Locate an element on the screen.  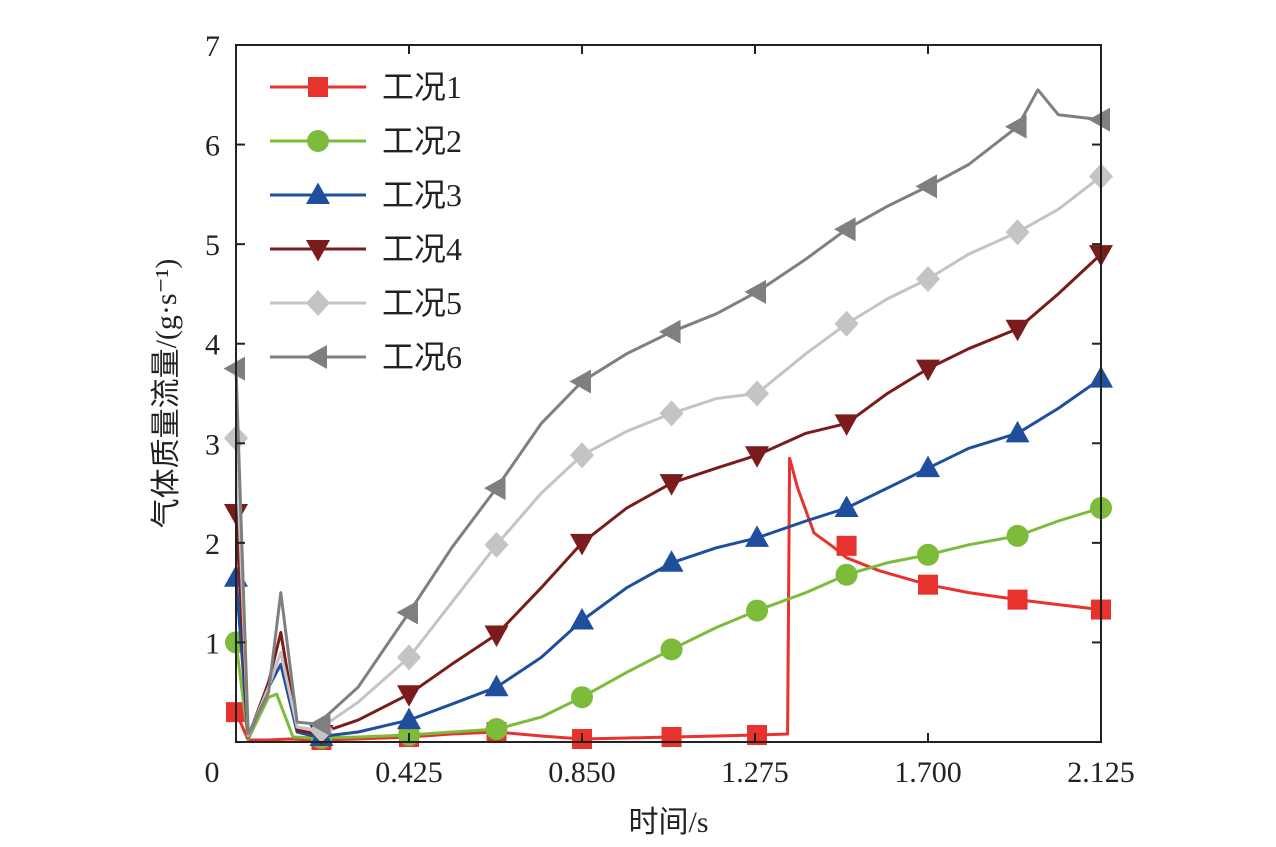
legend: 工况1 工况2 工况3 工况4 工况5 工况6 is located at coordinates (366, 222).